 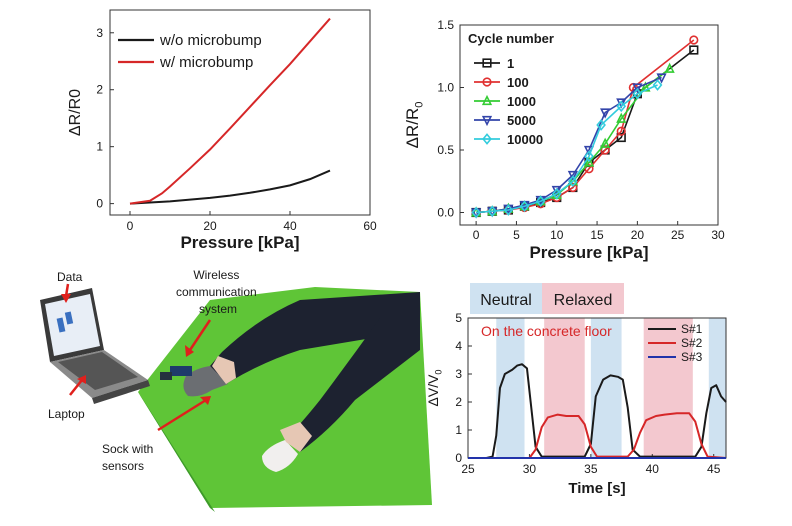 What do you see at coordinates (370, 226) in the screenshot?
I see `x-tick-label: 60` at bounding box center [370, 226].